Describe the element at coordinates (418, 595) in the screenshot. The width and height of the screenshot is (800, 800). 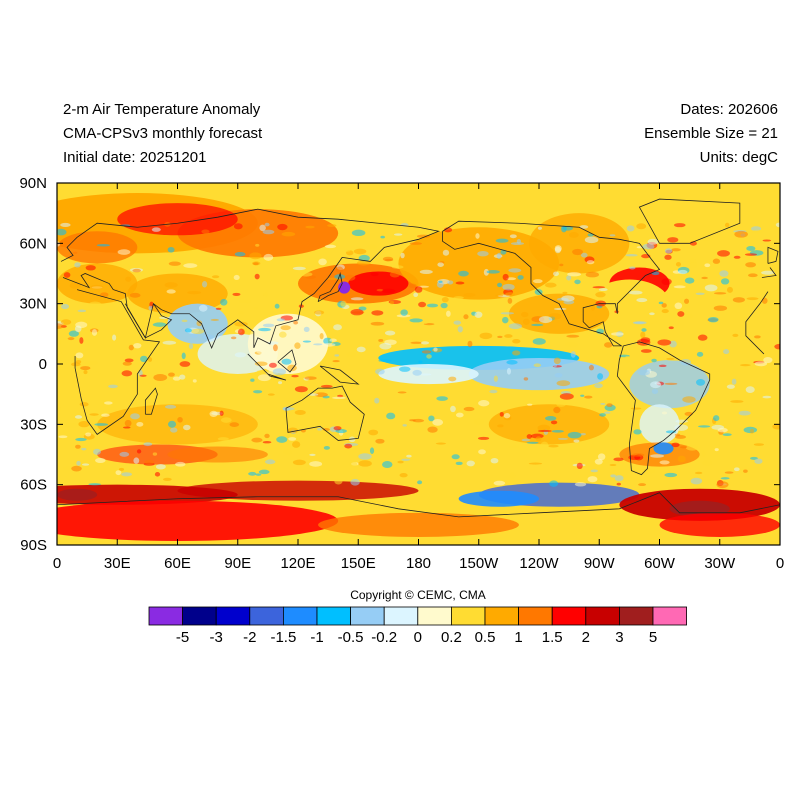
I see `copyright-label: Copyright © CEMC, CMA` at that location.